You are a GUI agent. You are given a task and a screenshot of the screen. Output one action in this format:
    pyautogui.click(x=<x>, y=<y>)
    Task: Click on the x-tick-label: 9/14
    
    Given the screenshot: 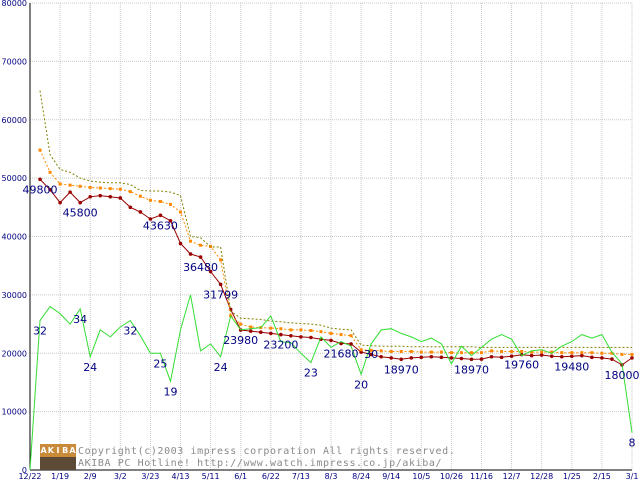 What is the action you would take?
    pyautogui.click(x=391, y=476)
    